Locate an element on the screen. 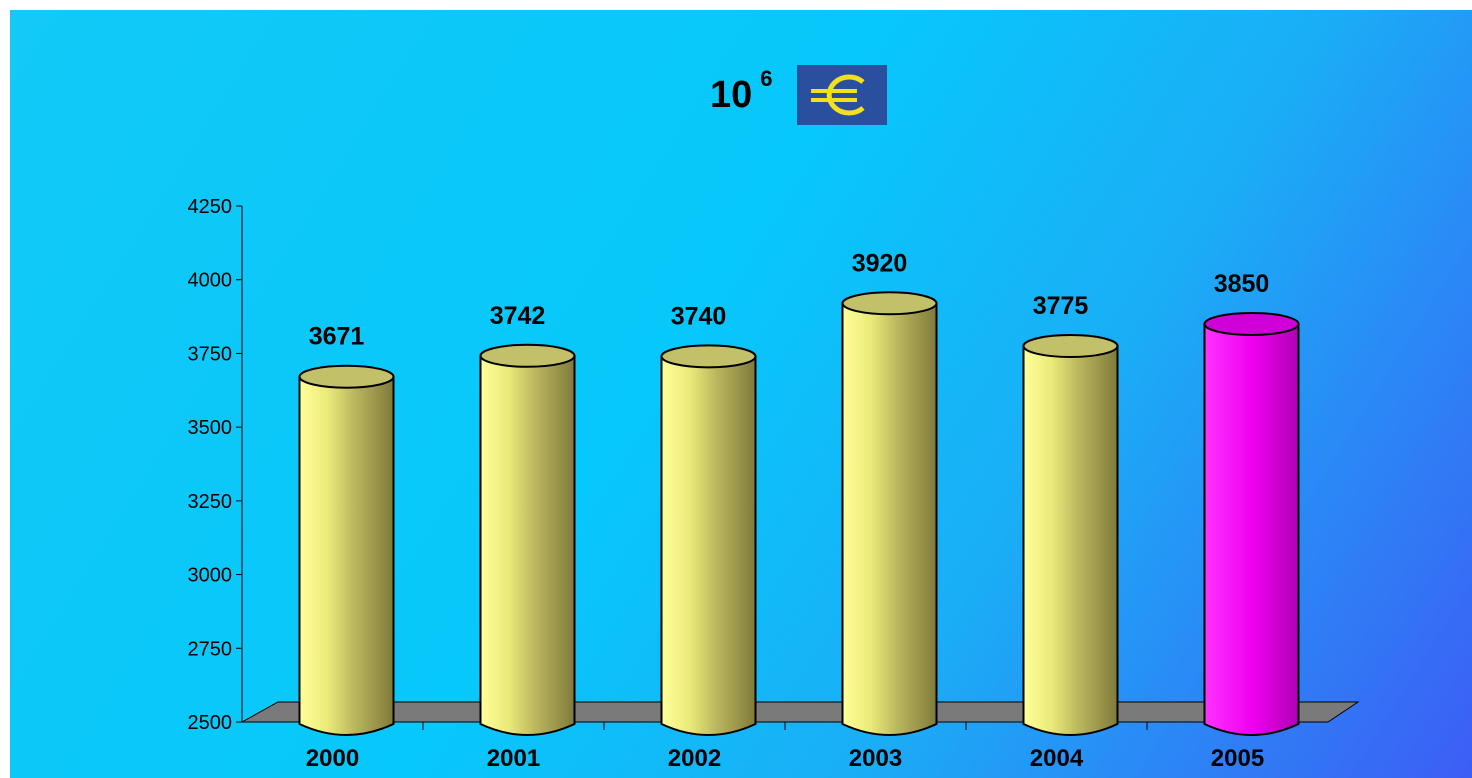  bar-2003 is located at coordinates (889, 513).